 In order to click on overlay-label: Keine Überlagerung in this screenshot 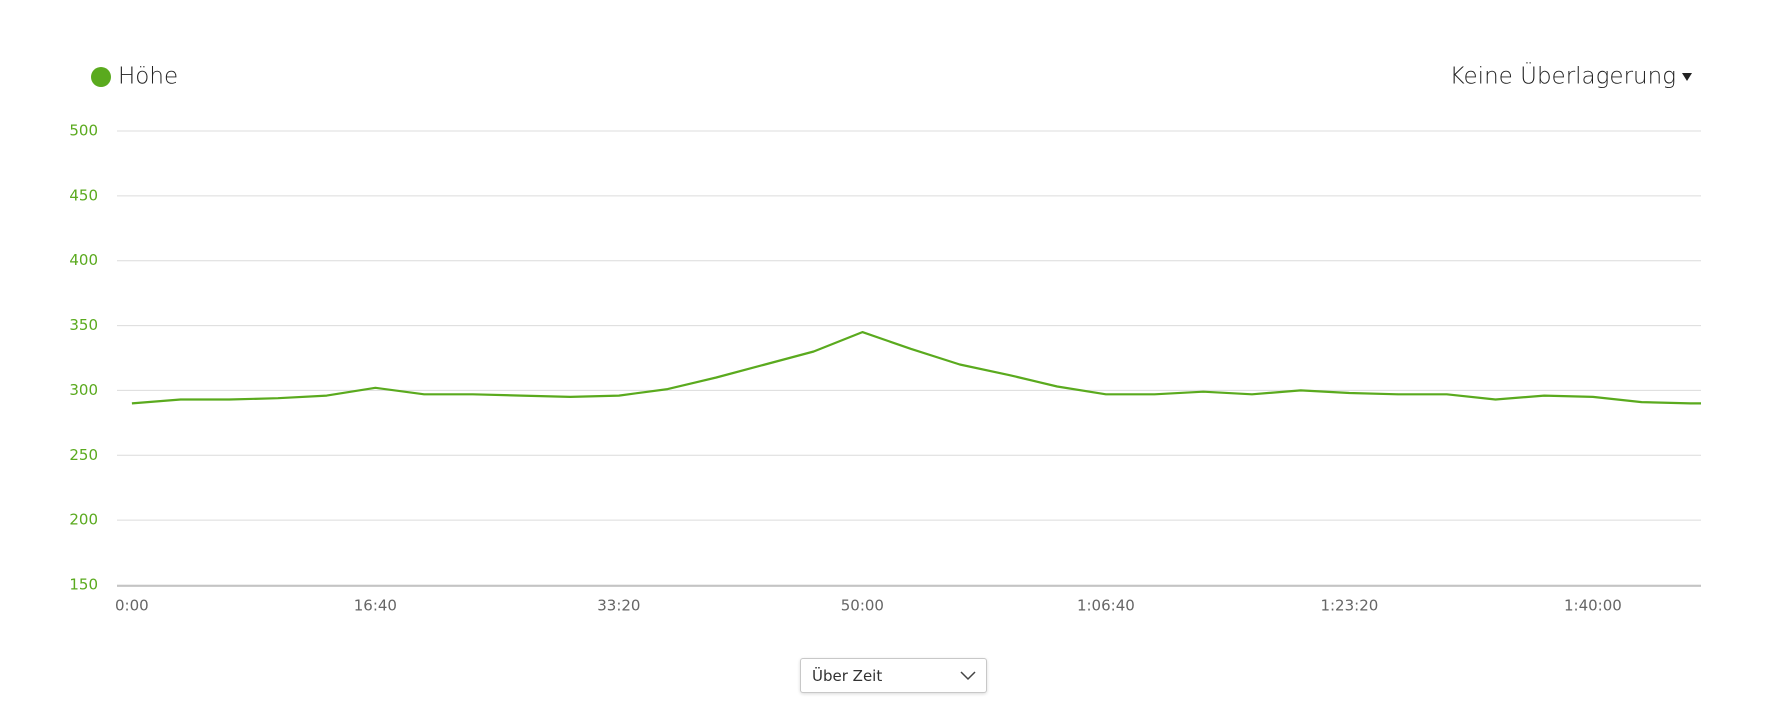, I will do `click(1563, 76)`.